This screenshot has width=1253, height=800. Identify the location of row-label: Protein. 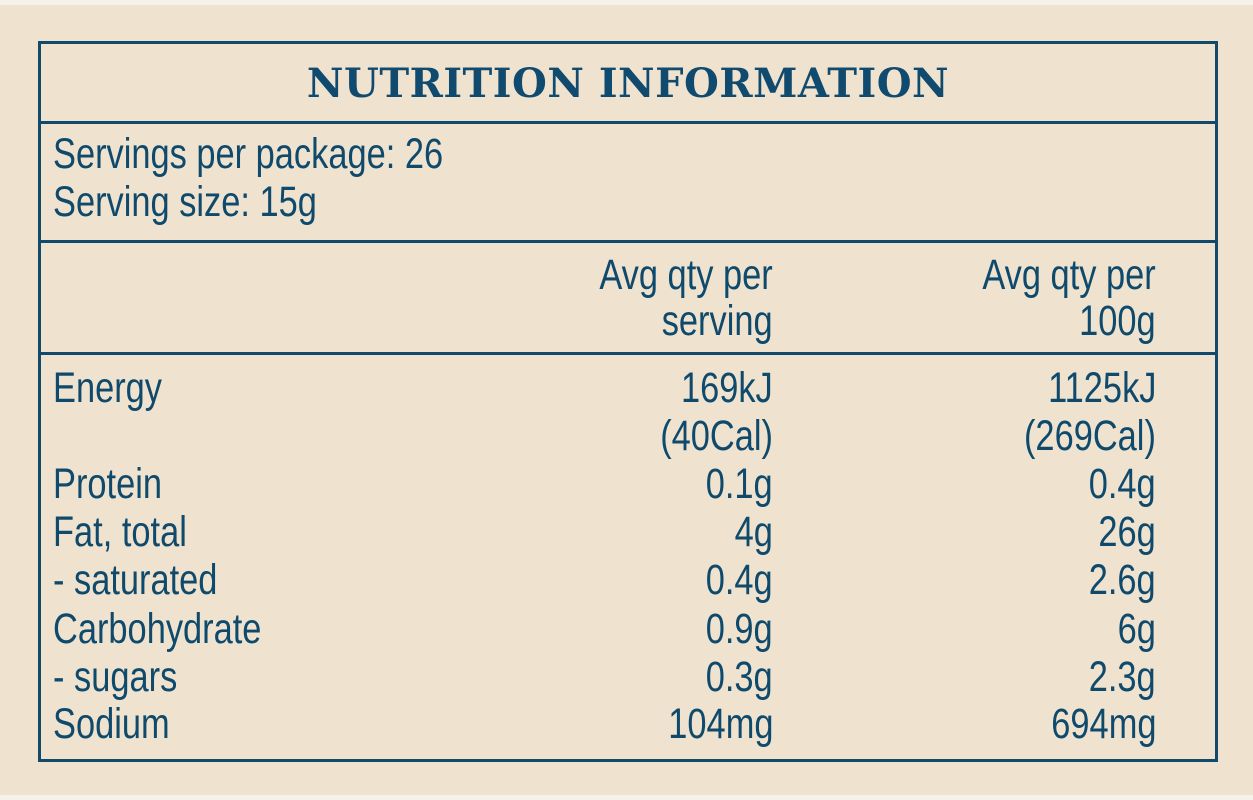
(107, 484).